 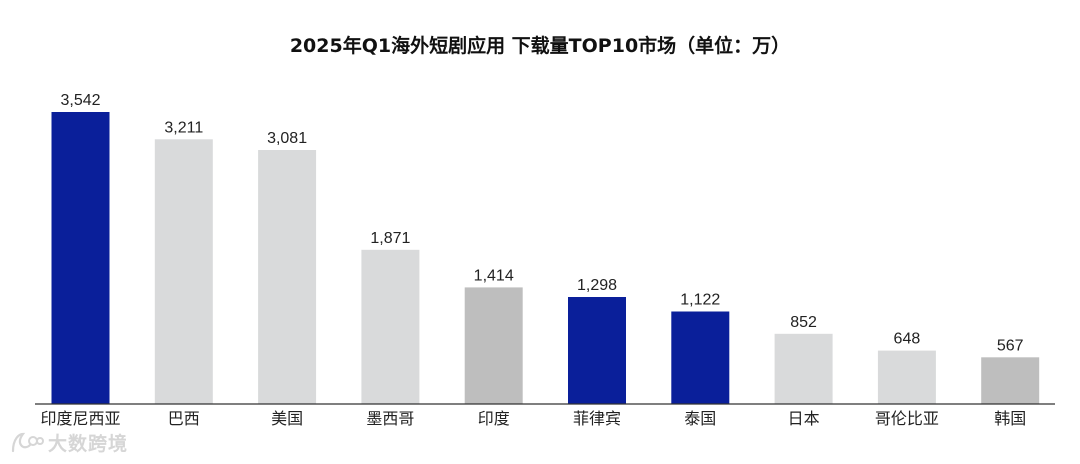 What do you see at coordinates (287, 138) in the screenshot?
I see `bar-value-label: 3,081` at bounding box center [287, 138].